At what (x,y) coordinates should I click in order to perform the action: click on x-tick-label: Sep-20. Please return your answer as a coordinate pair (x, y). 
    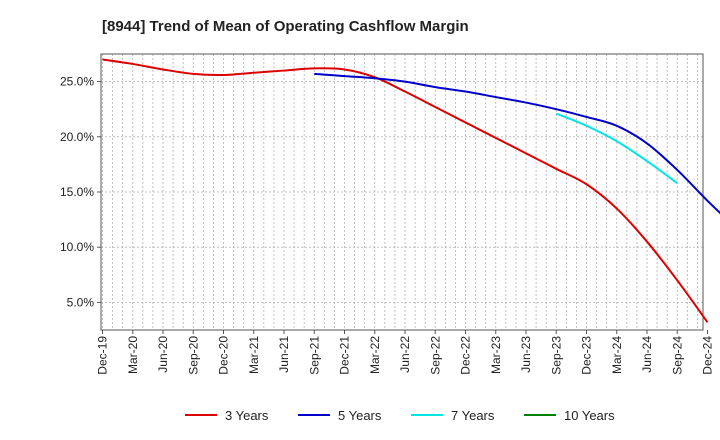
    Looking at the image, I should click on (193, 355).